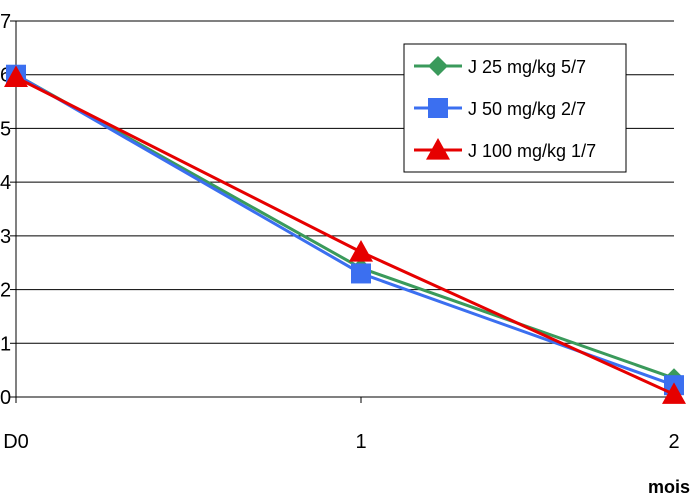 Image resolution: width=699 pixels, height=499 pixels. I want to click on legend-label: J 50 mg/kg 2/7, so click(527, 109).